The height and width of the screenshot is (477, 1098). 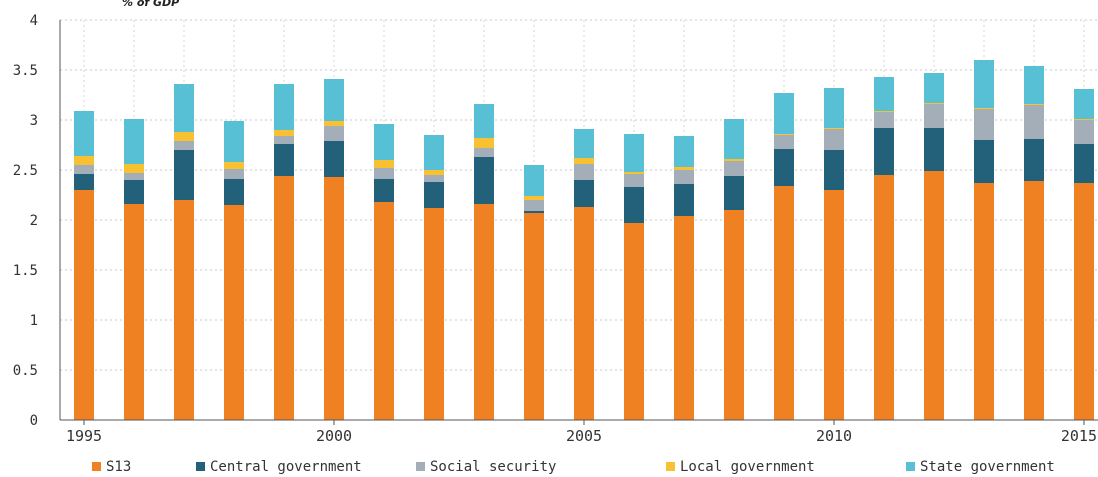 I want to click on legend-label: Social security, so click(x=493, y=467).